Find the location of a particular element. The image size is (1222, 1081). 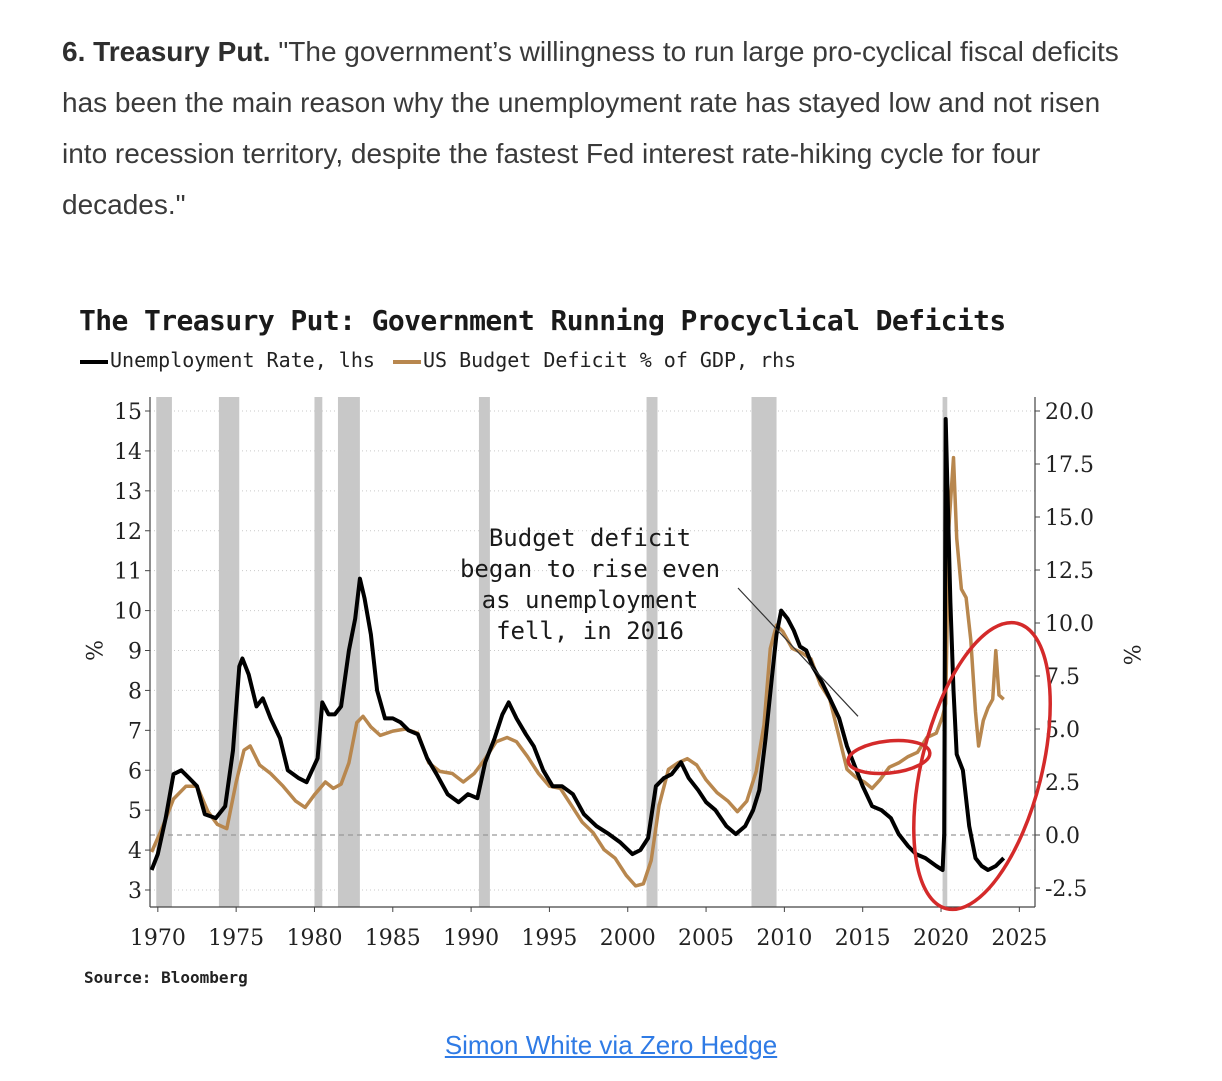

right-axis-unit: % is located at coordinates (1130, 654).